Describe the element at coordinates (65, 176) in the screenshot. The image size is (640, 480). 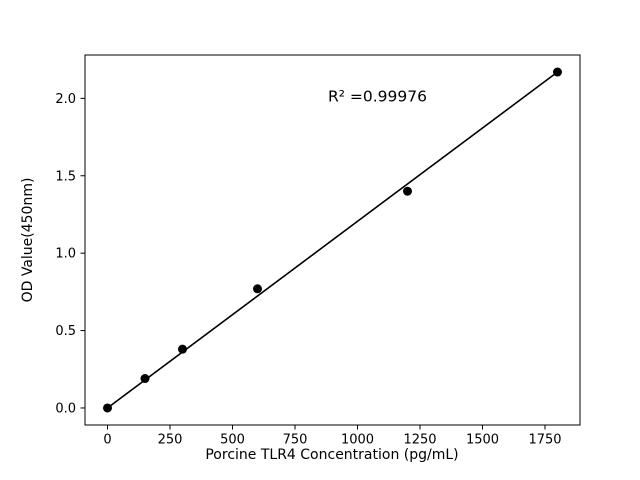
I see `y-tick-label: 1.5` at that location.